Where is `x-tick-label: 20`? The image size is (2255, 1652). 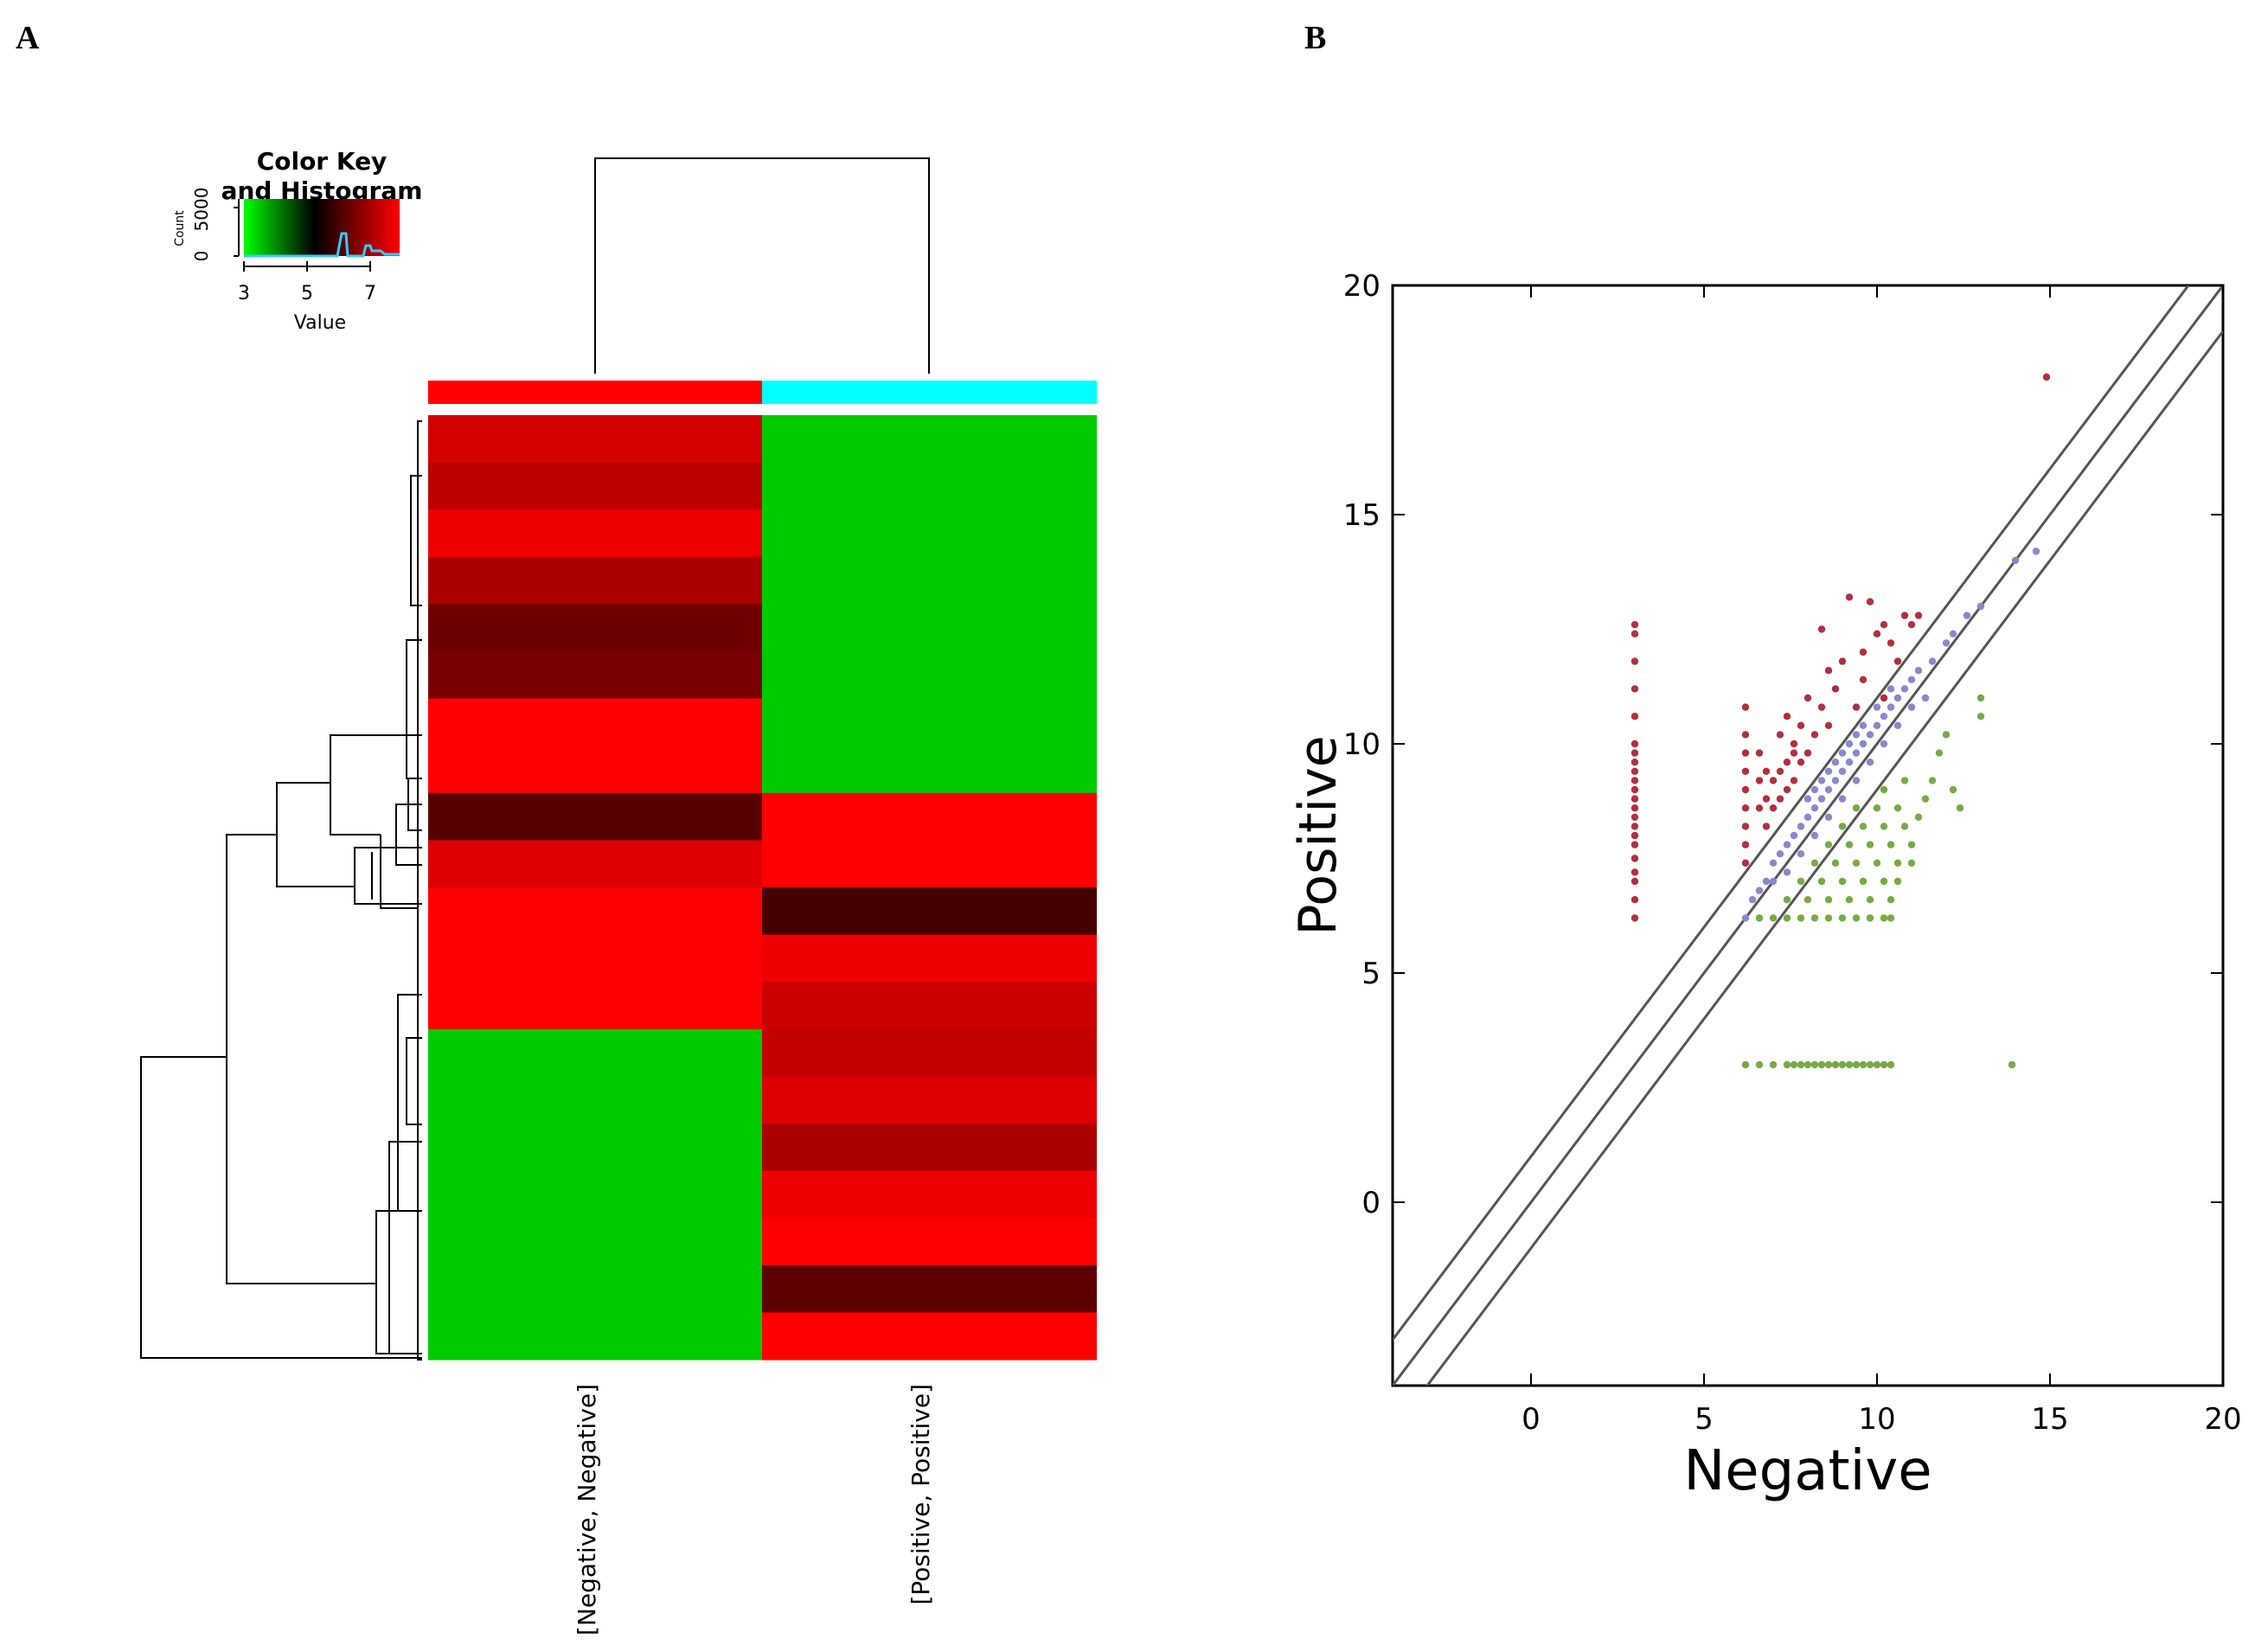
x-tick-label: 20 is located at coordinates (2222, 1419).